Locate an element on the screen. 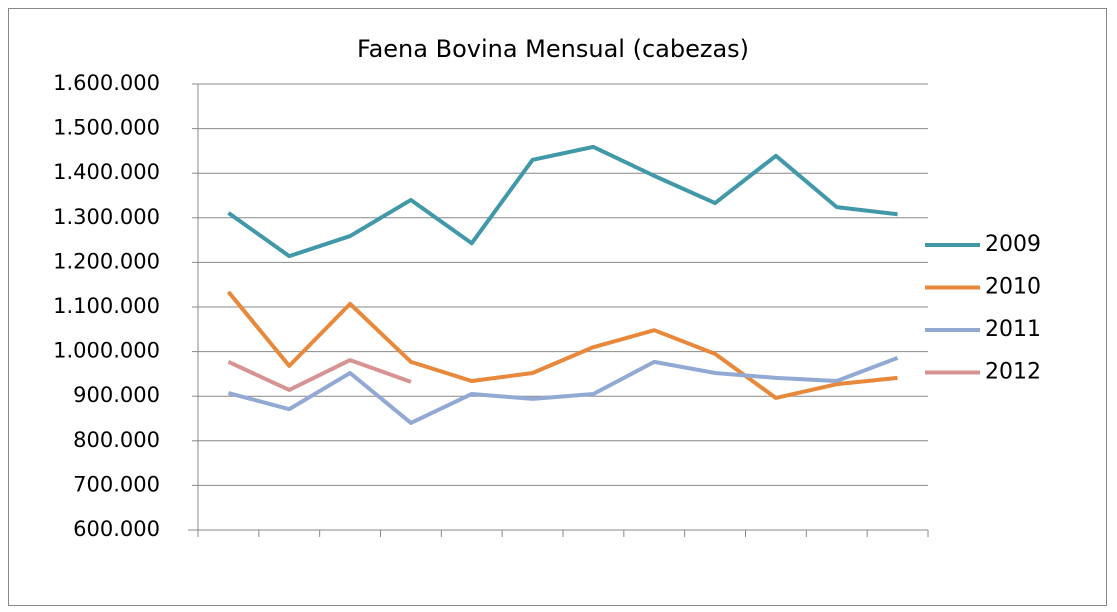 The width and height of the screenshot is (1117, 612). legend-label: 2009 is located at coordinates (1013, 244).